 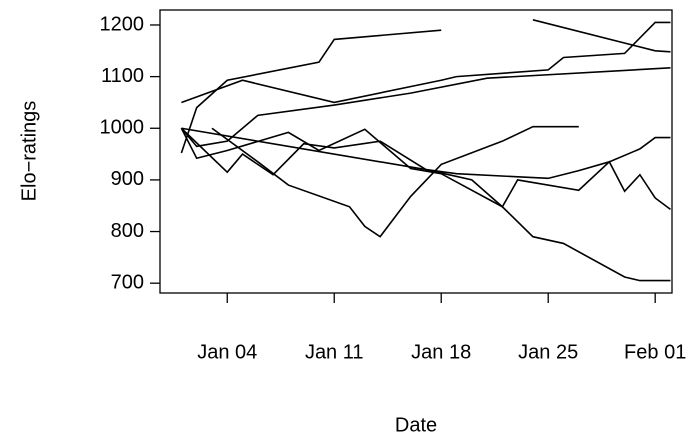 What do you see at coordinates (655, 352) in the screenshot?
I see `x-tick-label: Feb 01` at bounding box center [655, 352].